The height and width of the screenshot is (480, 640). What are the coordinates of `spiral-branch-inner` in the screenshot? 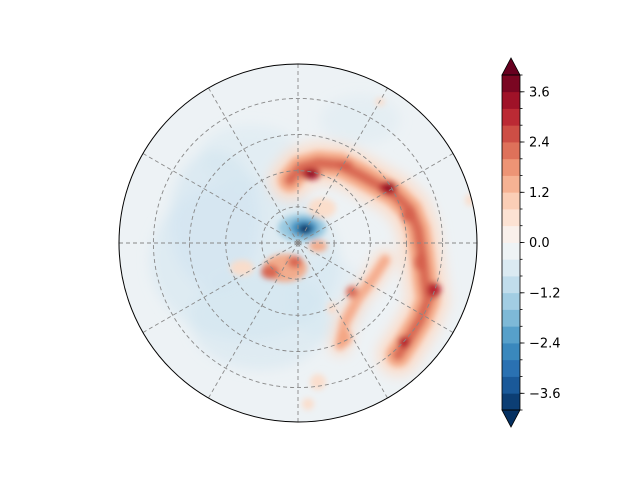 It's located at (362, 302).